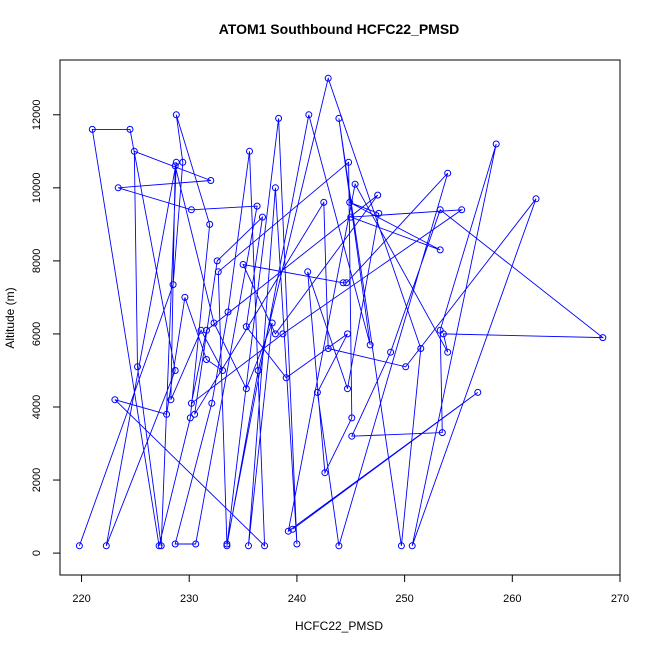 The height and width of the screenshot is (650, 650). Describe the element at coordinates (37, 407) in the screenshot. I see `y-tick-label: 4000` at that location.